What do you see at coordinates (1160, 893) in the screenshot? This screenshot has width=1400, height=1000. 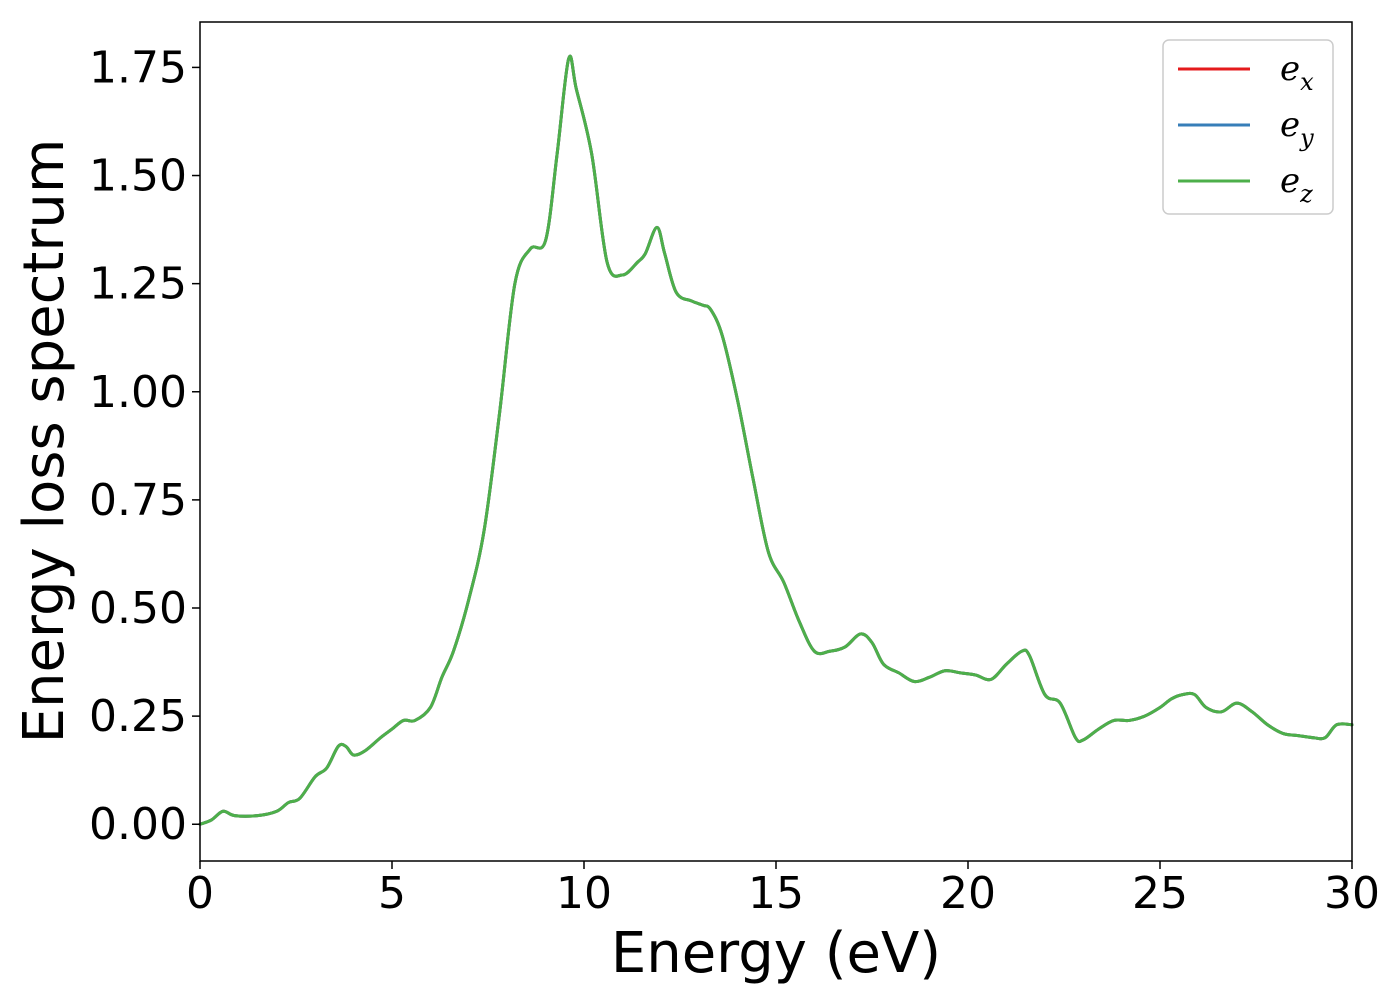 I see `x-tick-label: 25` at bounding box center [1160, 893].